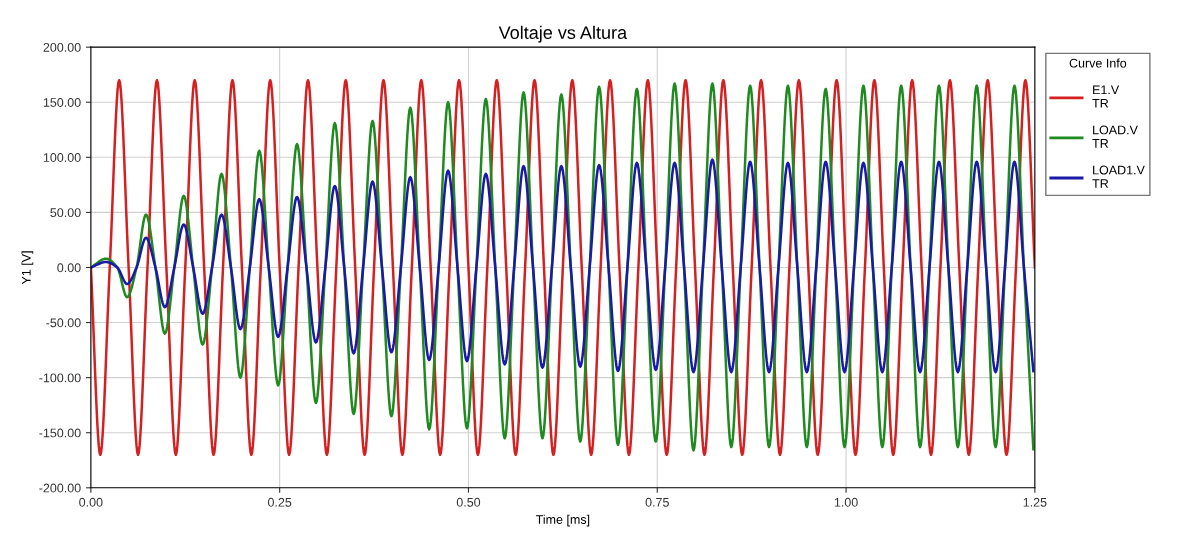 The image size is (1180, 542). What do you see at coordinates (562, 520) in the screenshot?
I see `x-axis-title: Time [ms]` at bounding box center [562, 520].